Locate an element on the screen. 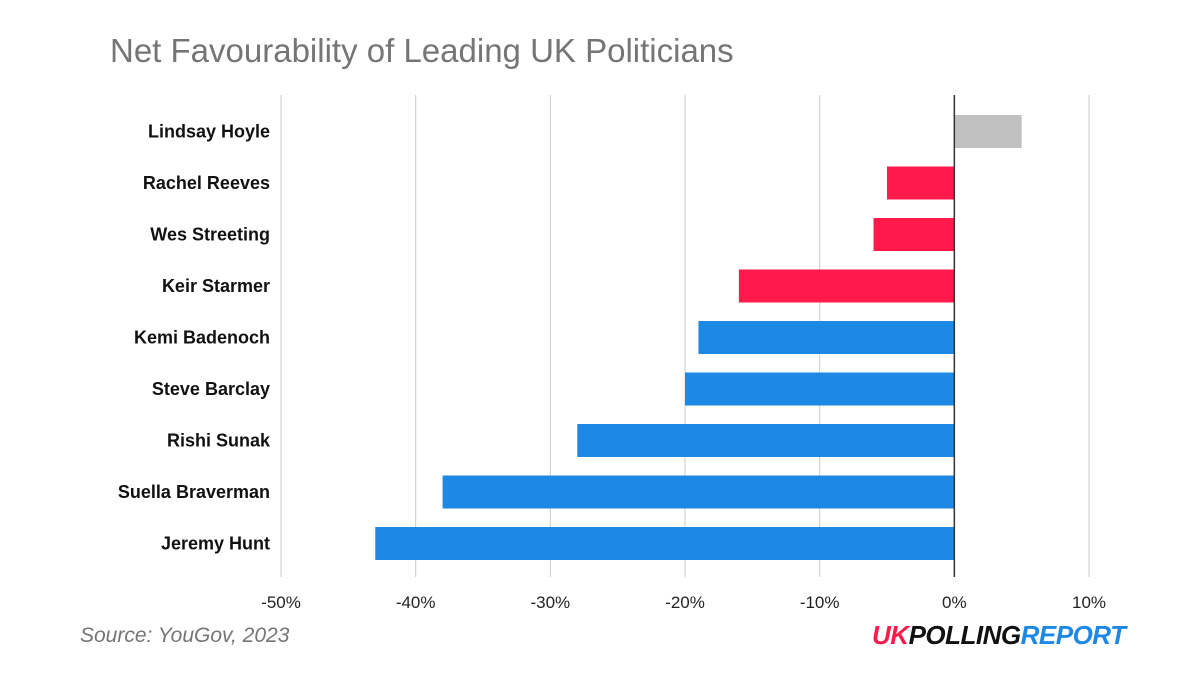 This screenshot has width=1200, height=675. category-label: Steve Barclay is located at coordinates (211, 389).